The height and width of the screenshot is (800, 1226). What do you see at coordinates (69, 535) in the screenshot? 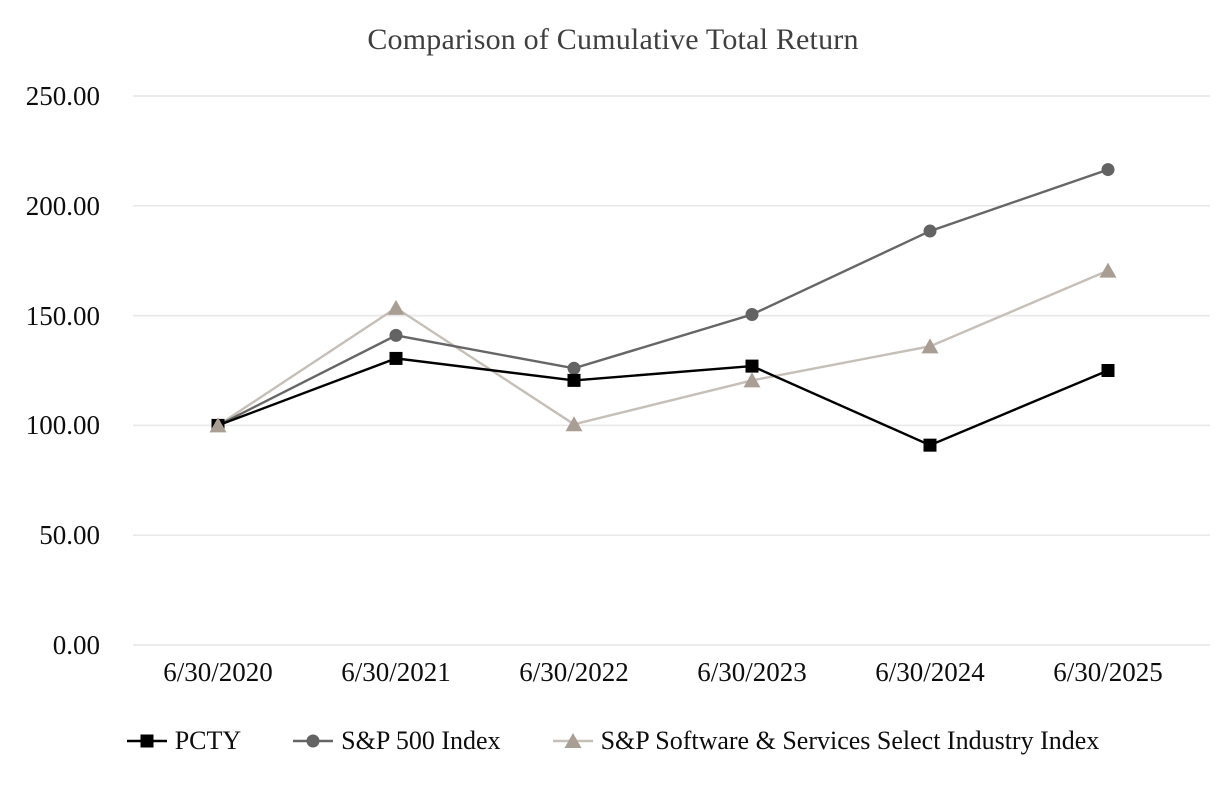
I see `y-axis-tick-label: 50.00` at bounding box center [69, 535].